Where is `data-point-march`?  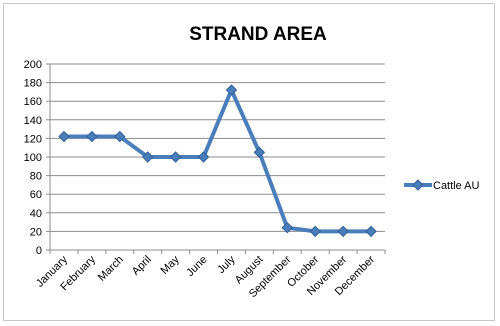
data-point-march is located at coordinates (120, 136).